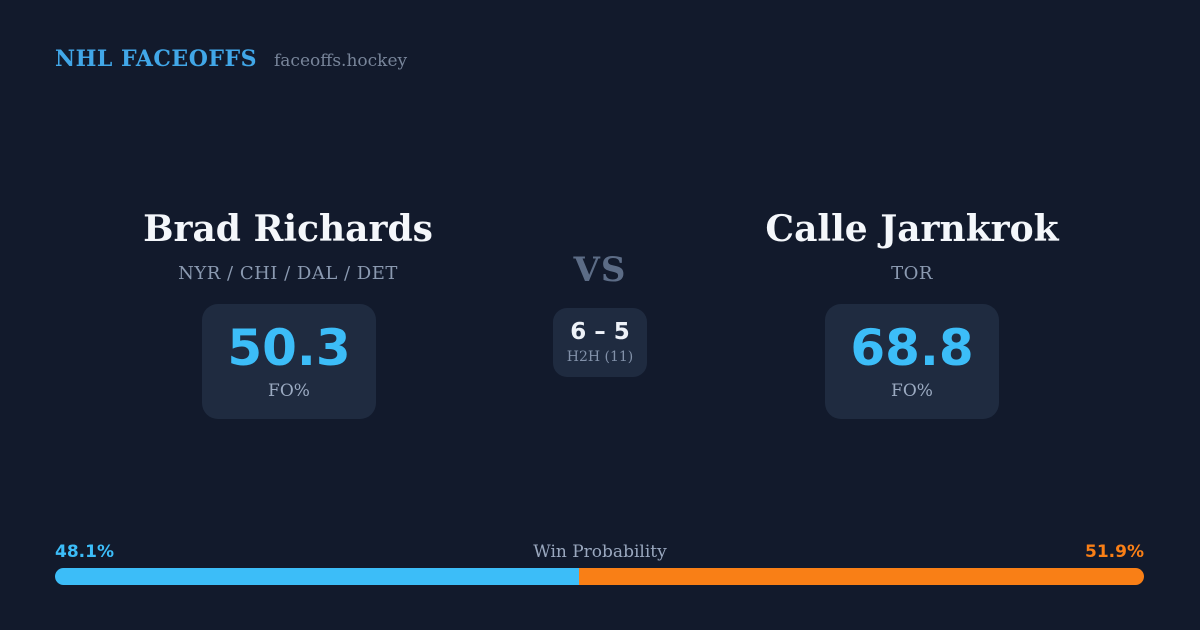 This screenshot has width=1200, height=630. Describe the element at coordinates (288, 273) in the screenshot. I see `player-left-teams: NYR / CHI / DAL / DET` at that location.